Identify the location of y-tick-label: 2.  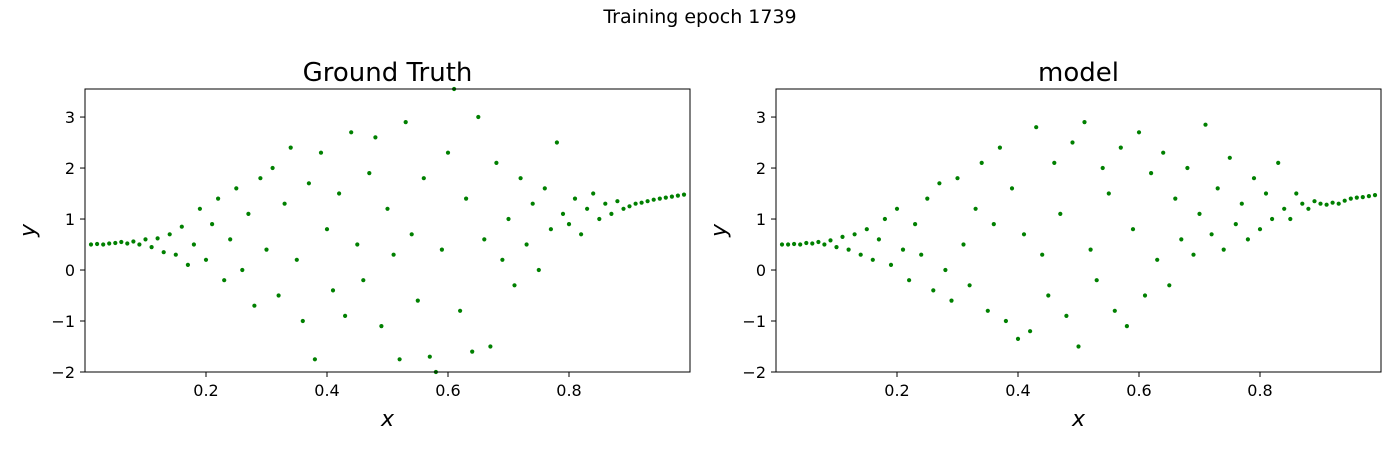
(761, 168).